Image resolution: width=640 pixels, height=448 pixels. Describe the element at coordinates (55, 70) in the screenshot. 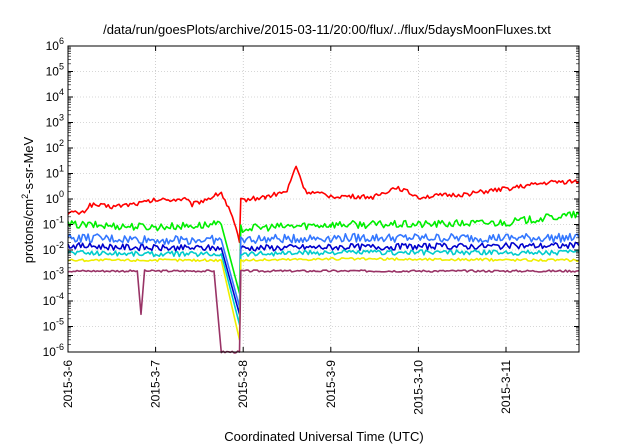

I see `y-tick-label: 10⁵` at that location.